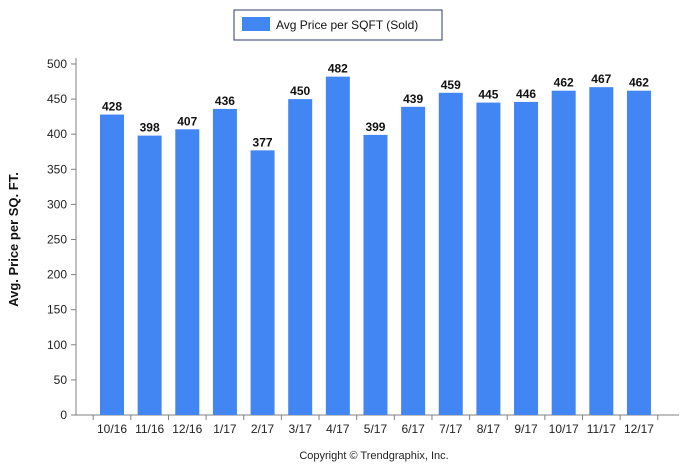 The height and width of the screenshot is (467, 689). Describe the element at coordinates (338, 429) in the screenshot. I see `x-tick-label: 4/17` at that location.